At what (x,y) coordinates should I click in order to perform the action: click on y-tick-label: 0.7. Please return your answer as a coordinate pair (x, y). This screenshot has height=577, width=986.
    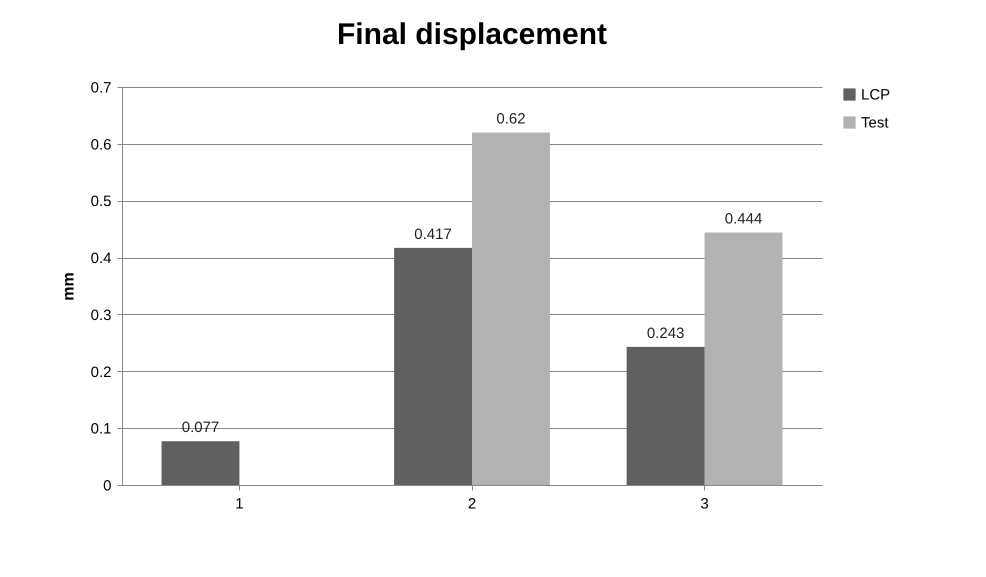
    Looking at the image, I should click on (101, 88).